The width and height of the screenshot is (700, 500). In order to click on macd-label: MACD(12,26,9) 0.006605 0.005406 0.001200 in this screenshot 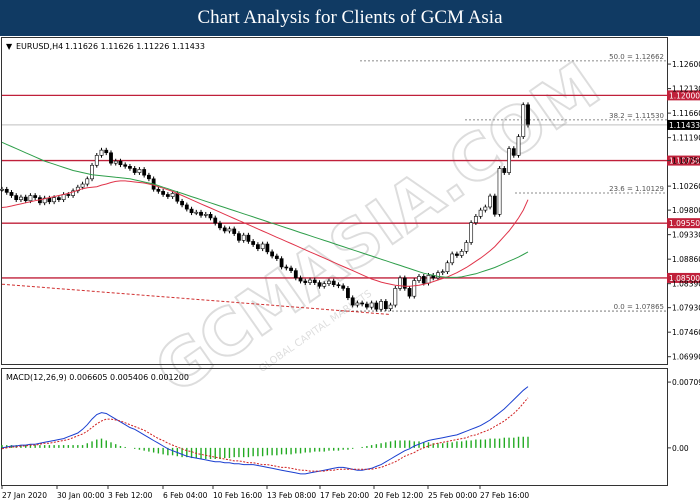, I will do `click(97, 377)`.